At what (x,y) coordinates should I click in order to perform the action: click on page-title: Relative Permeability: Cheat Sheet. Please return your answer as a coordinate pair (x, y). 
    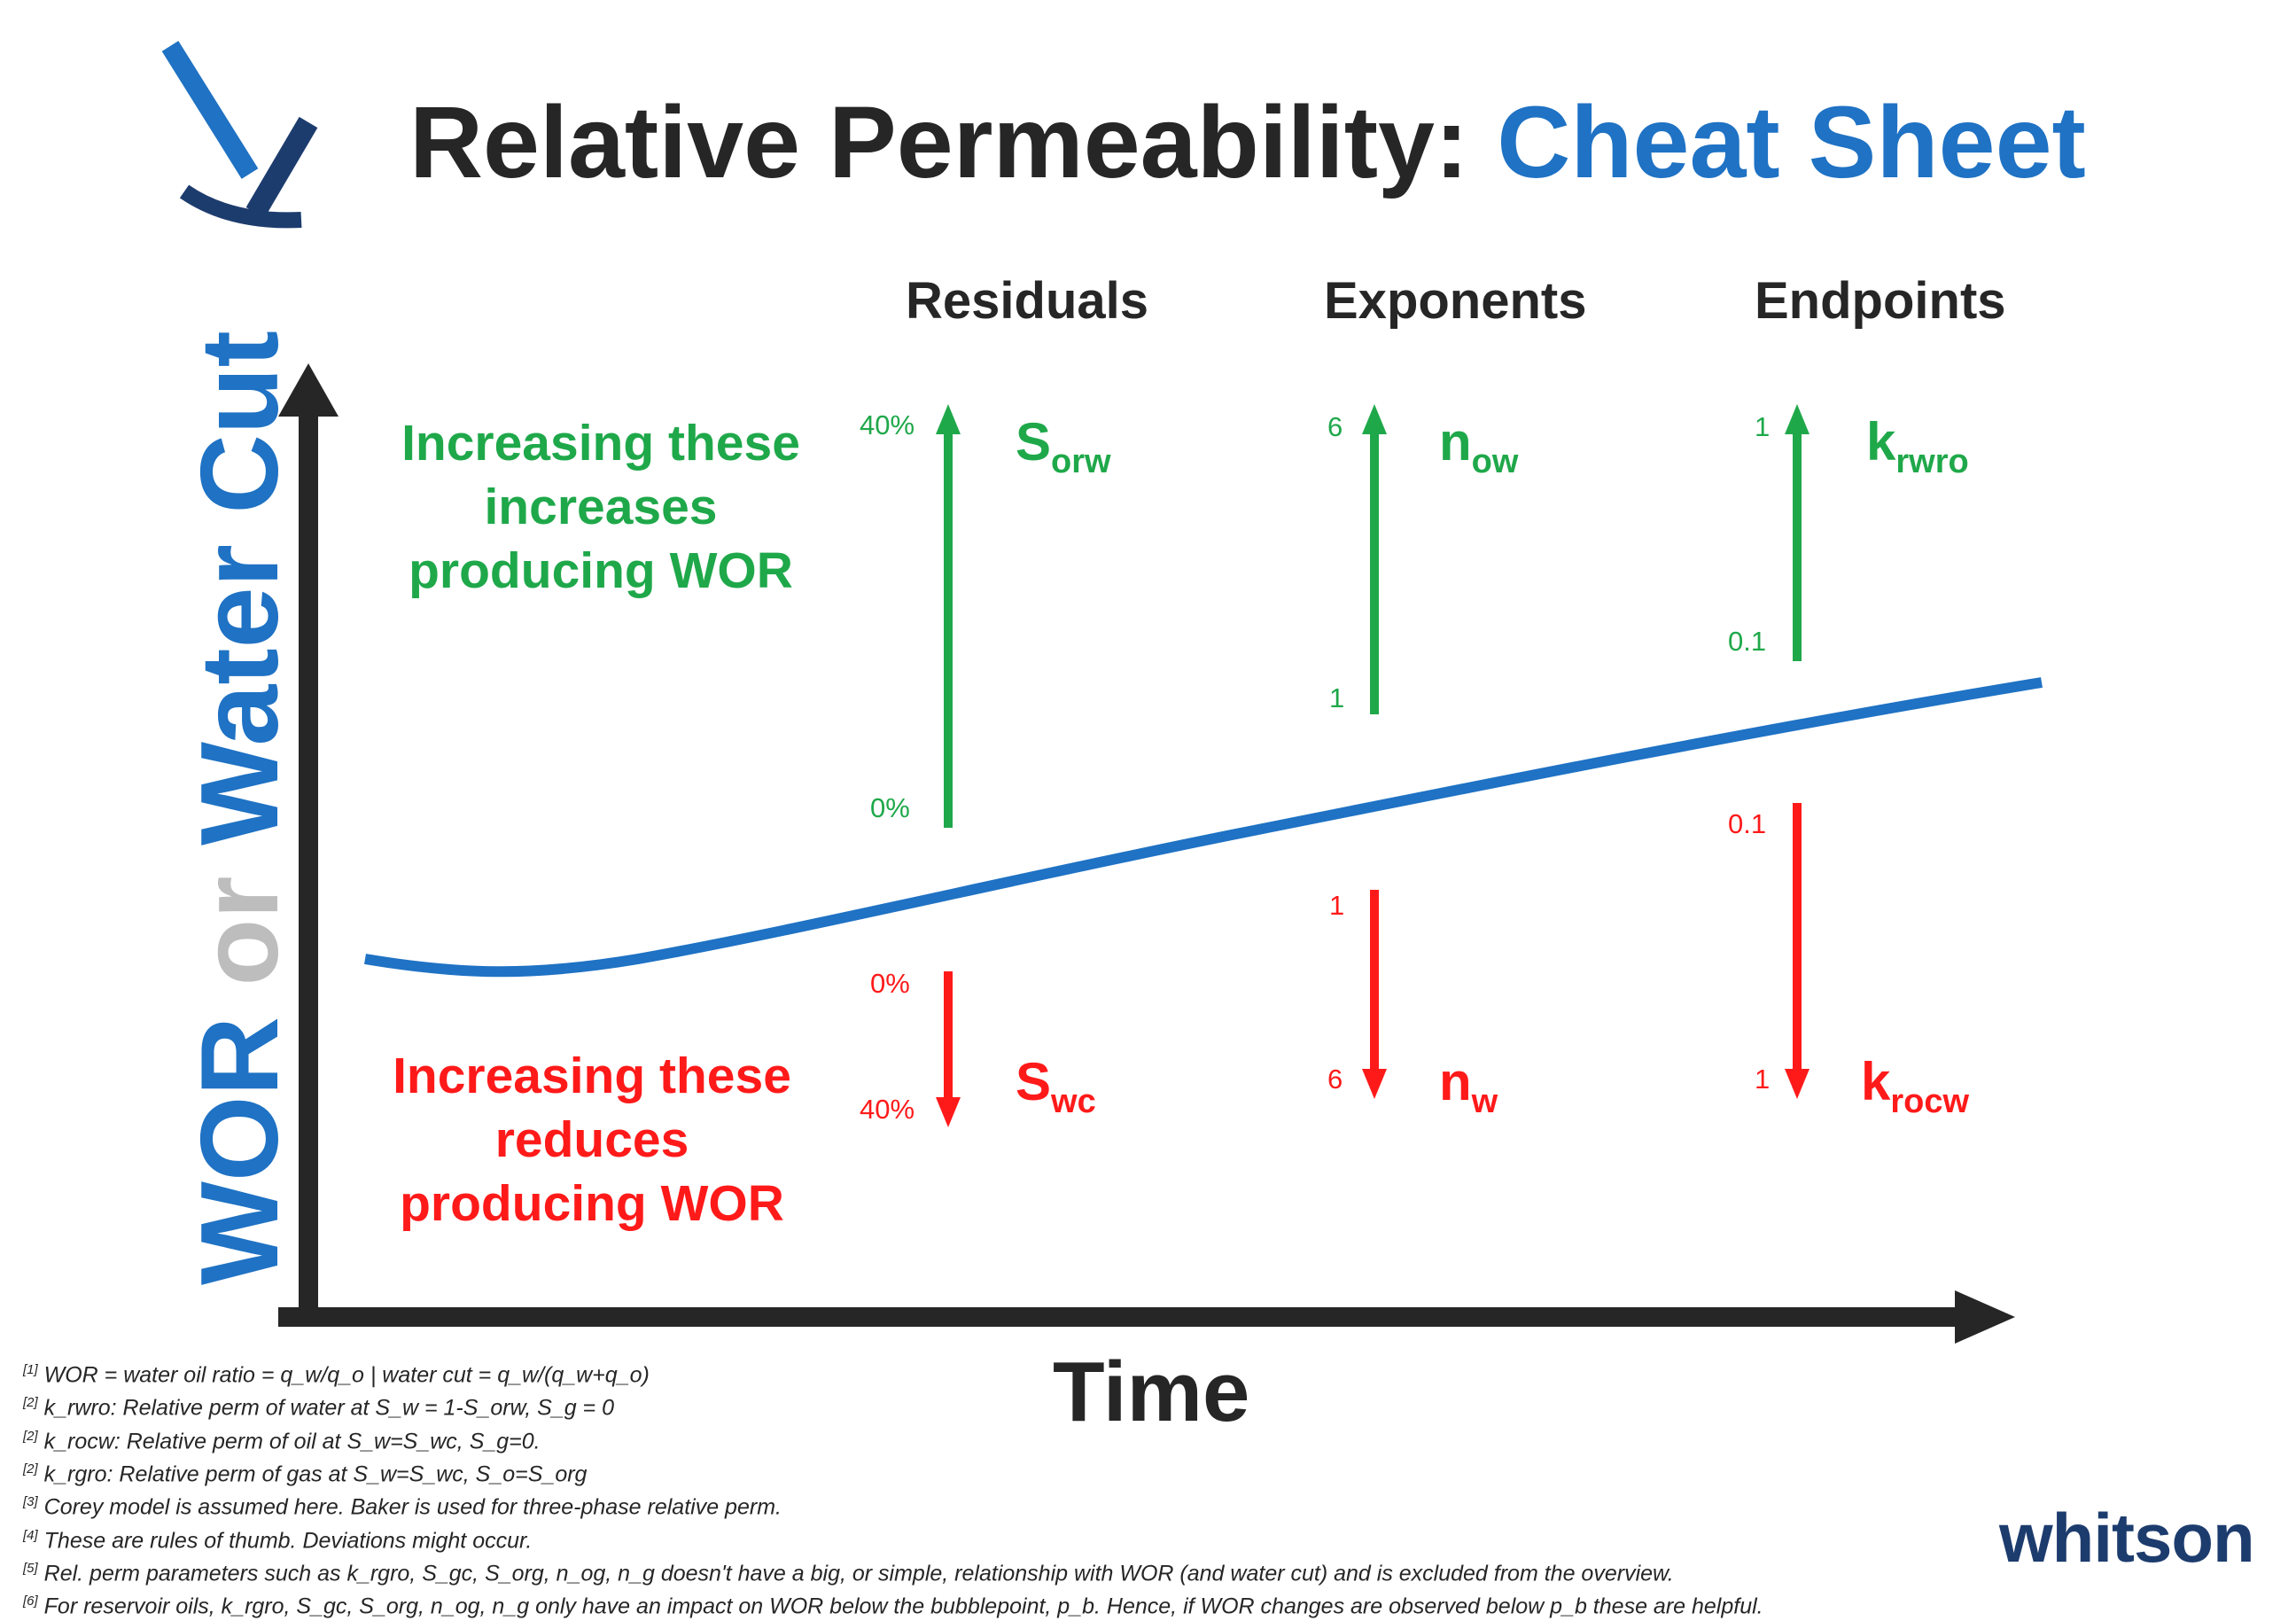
    Looking at the image, I should click on (1247, 142).